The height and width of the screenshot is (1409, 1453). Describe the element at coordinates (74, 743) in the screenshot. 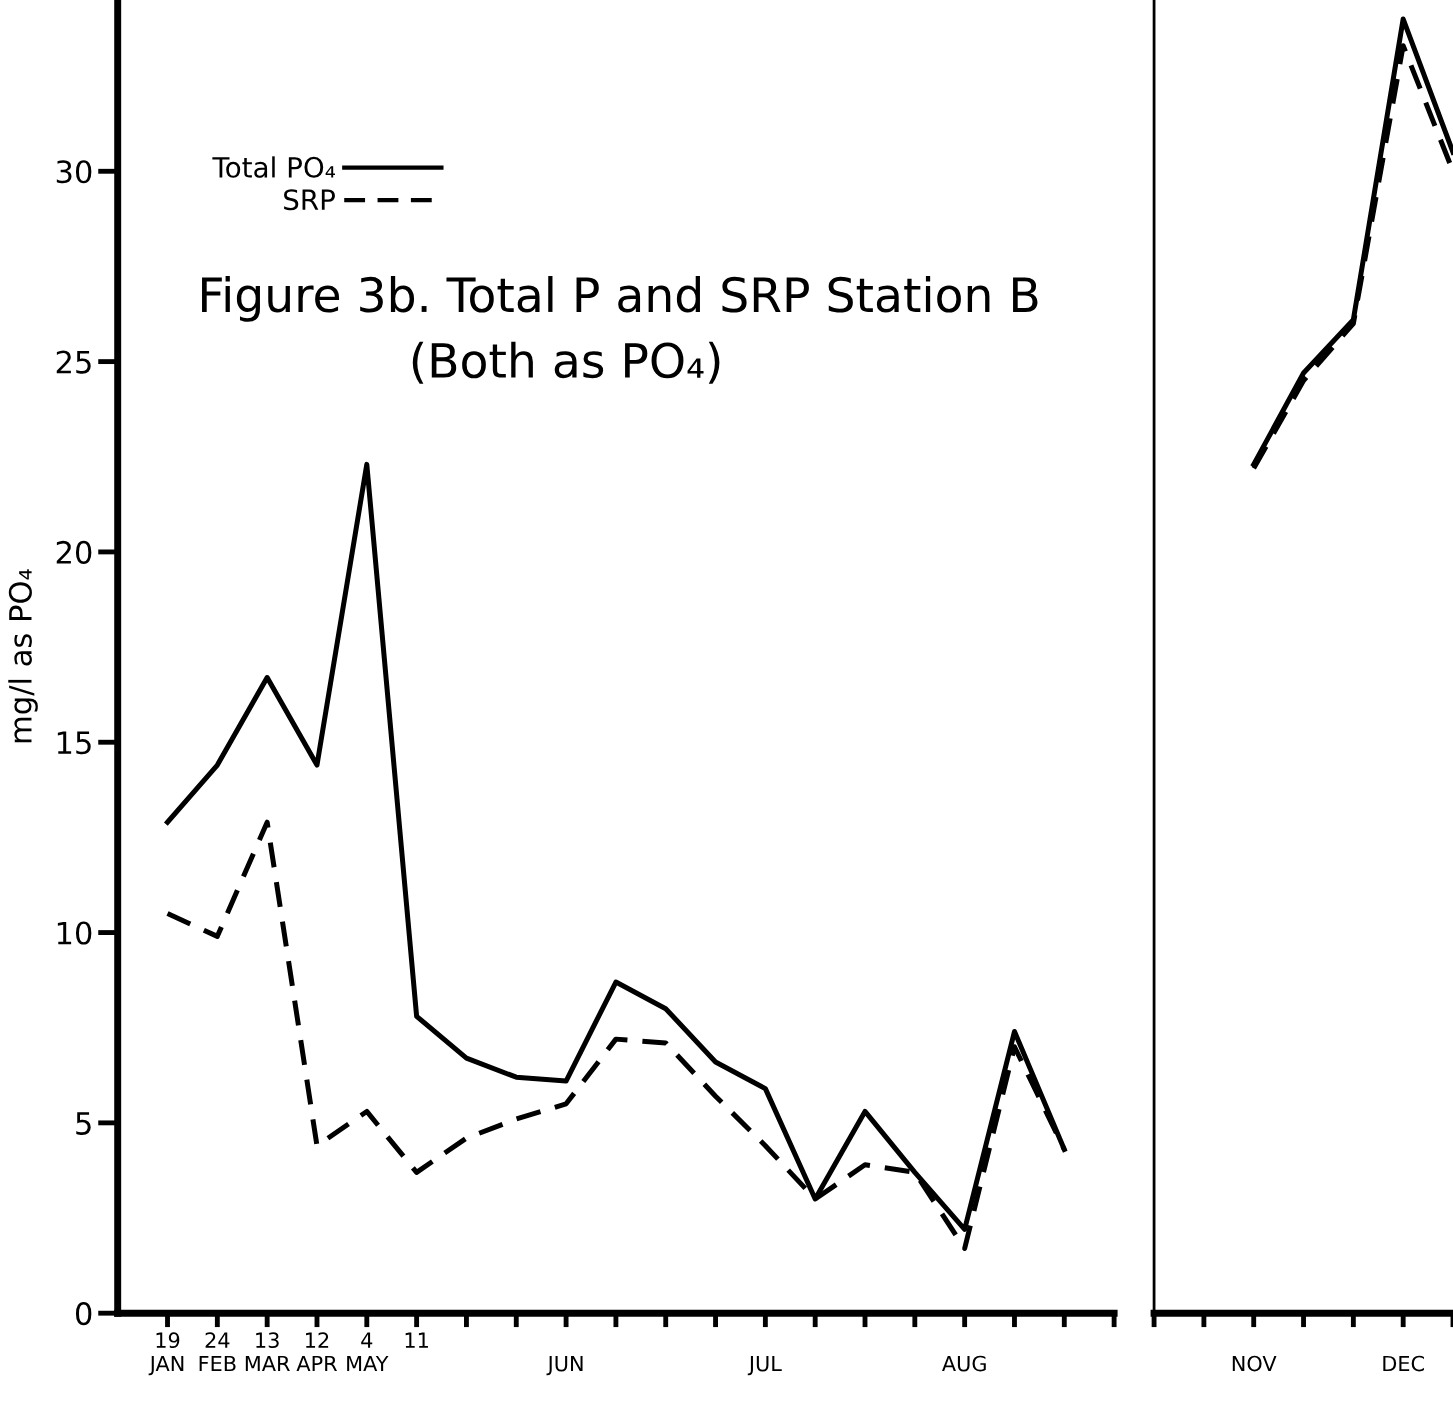

I see `y-tick-label: 15` at that location.